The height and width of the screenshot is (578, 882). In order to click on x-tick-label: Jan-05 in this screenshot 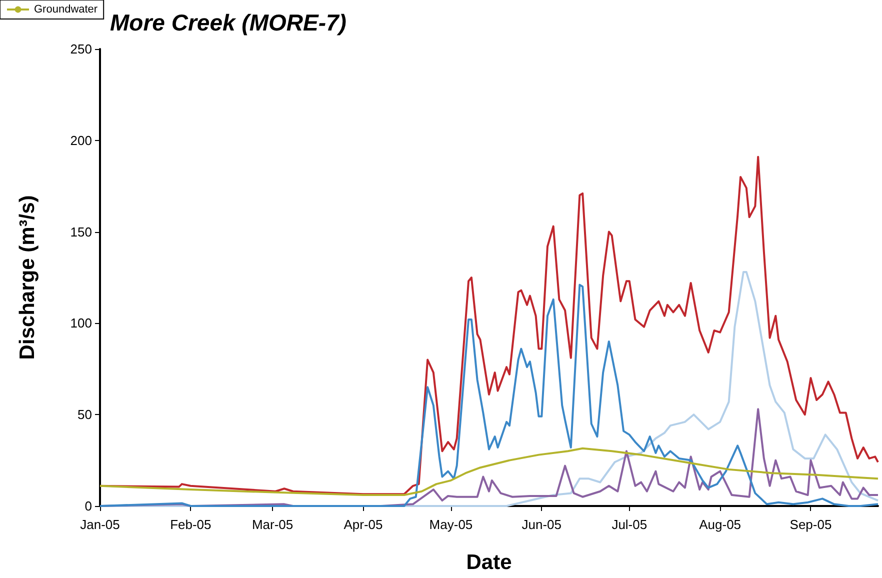, I will do `click(100, 524)`.